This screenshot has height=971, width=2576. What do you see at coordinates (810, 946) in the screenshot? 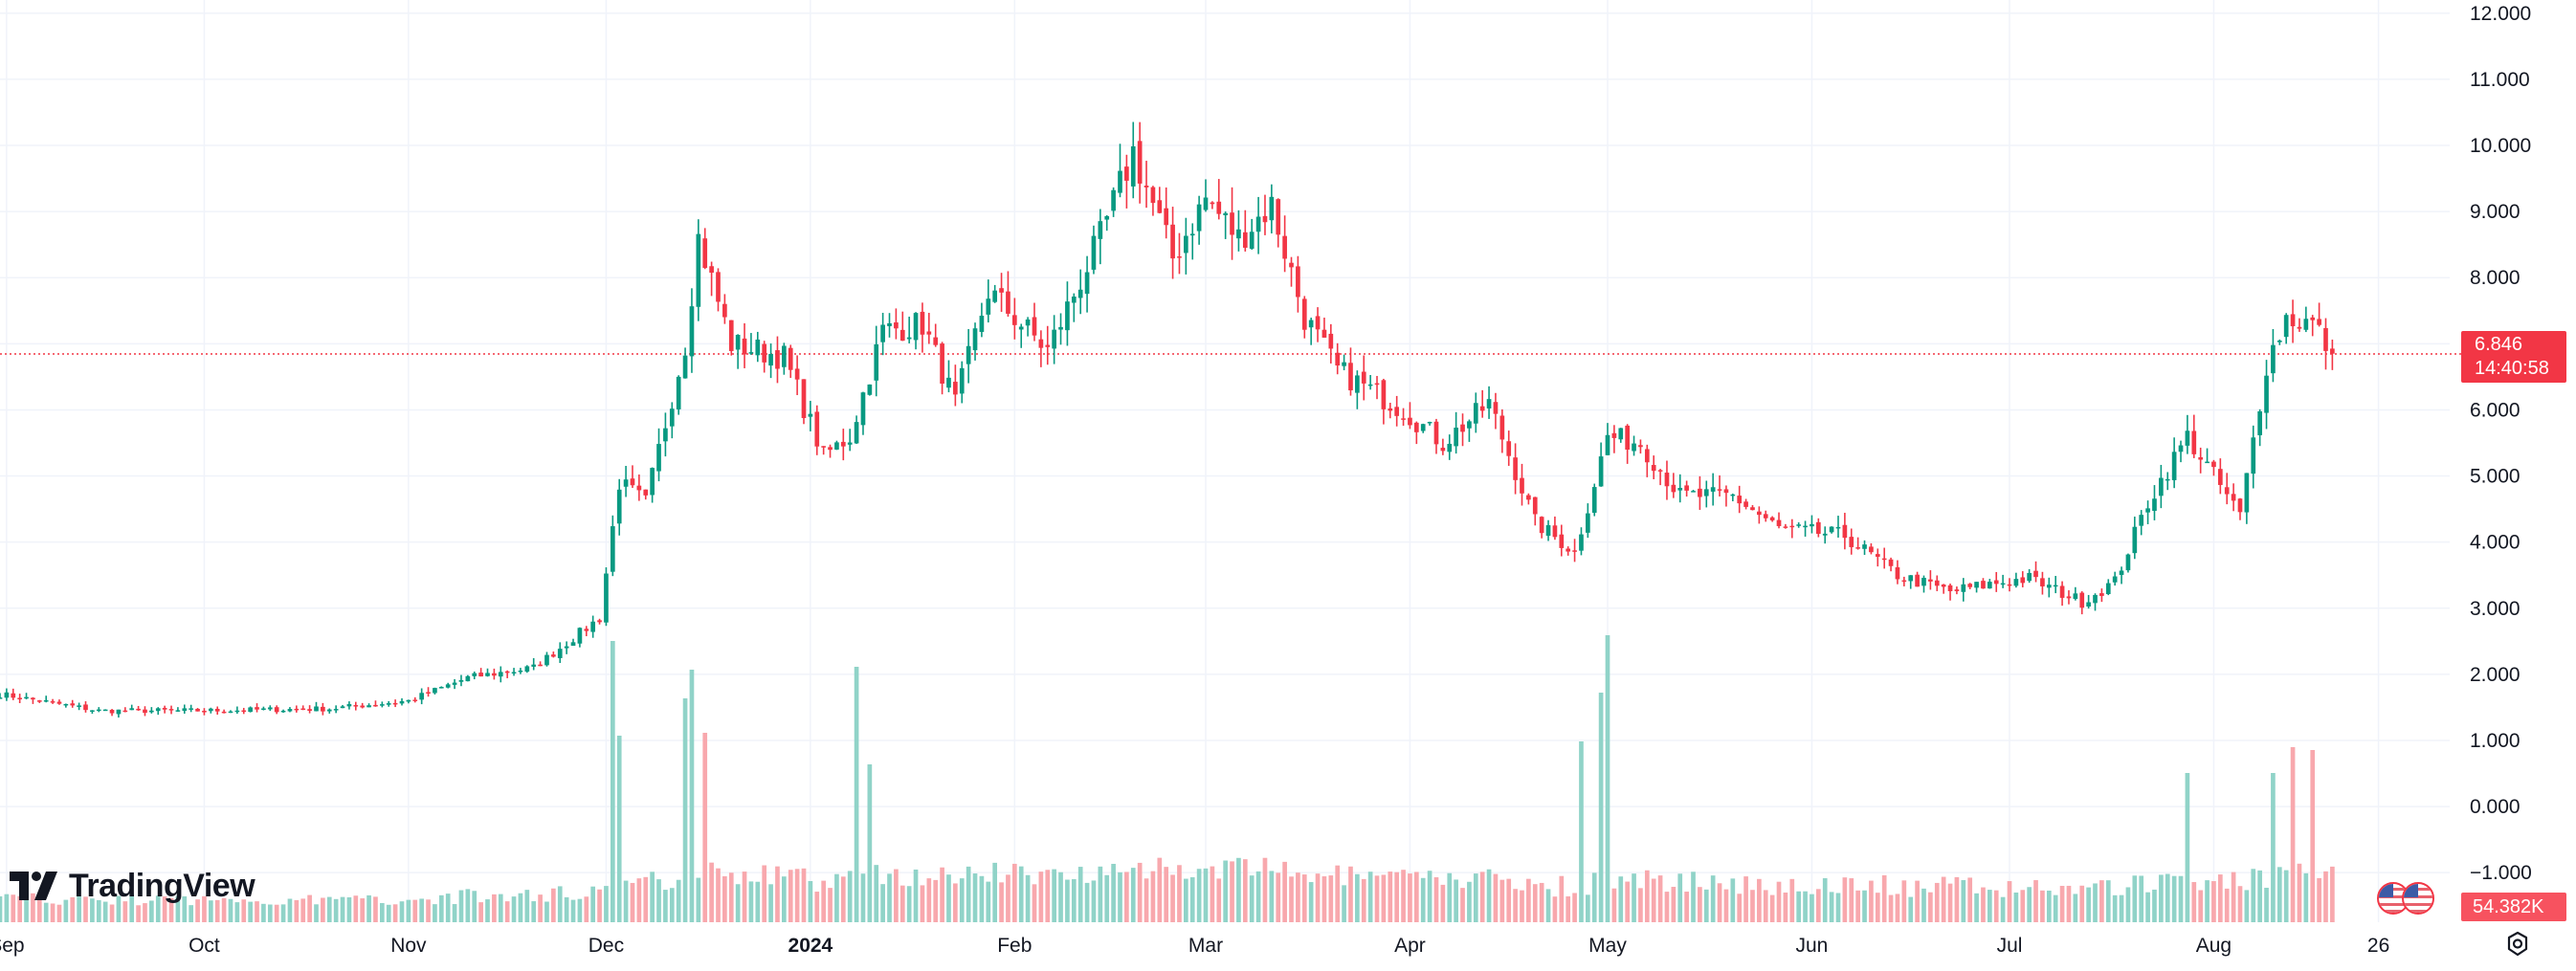
I see `time-tick-label: 2024` at bounding box center [810, 946].